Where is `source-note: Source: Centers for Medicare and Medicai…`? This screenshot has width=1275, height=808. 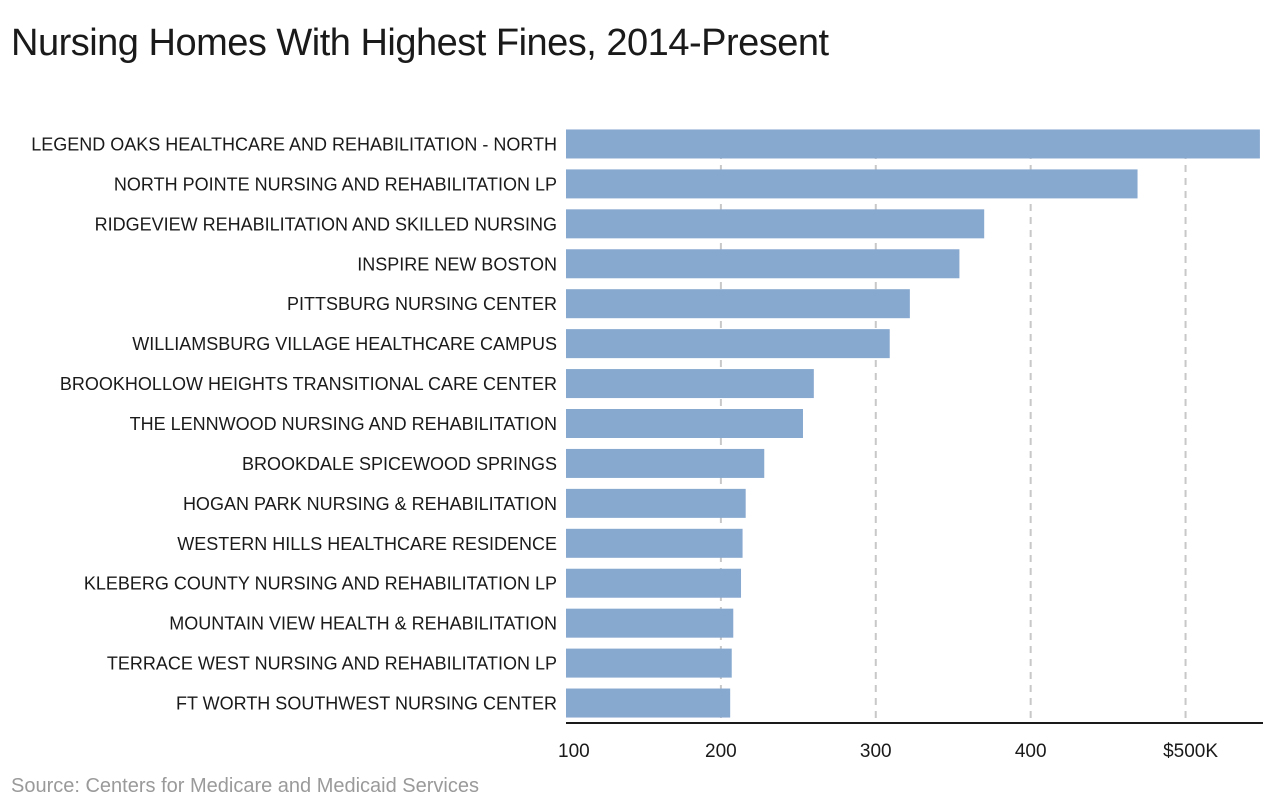
source-note: Source: Centers for Medicare and Medicai… is located at coordinates (245, 786).